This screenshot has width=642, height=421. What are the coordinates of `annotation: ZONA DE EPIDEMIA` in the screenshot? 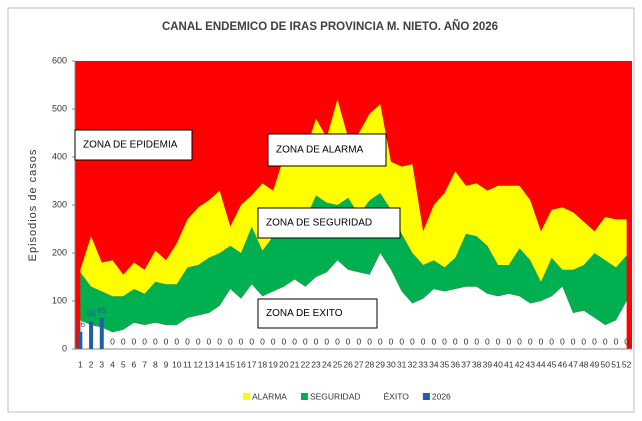 It's located at (130, 145).